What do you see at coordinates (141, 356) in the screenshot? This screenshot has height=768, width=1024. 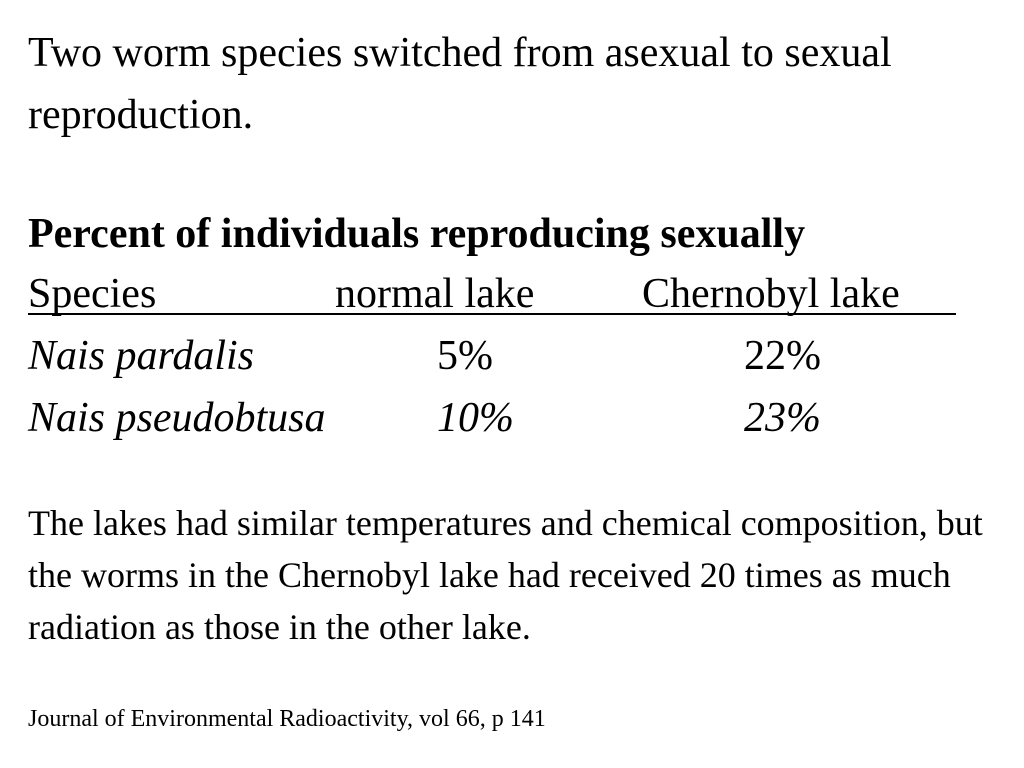 I see `species-name: Nais pardalis` at bounding box center [141, 356].